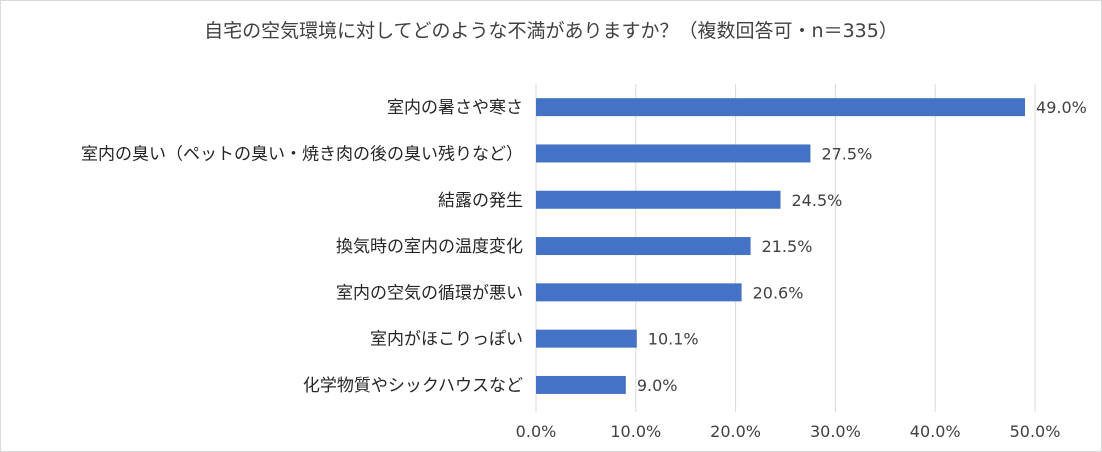 Image resolution: width=1102 pixels, height=452 pixels. Describe the element at coordinates (673, 339) in the screenshot. I see `data-label: 10.1%` at that location.